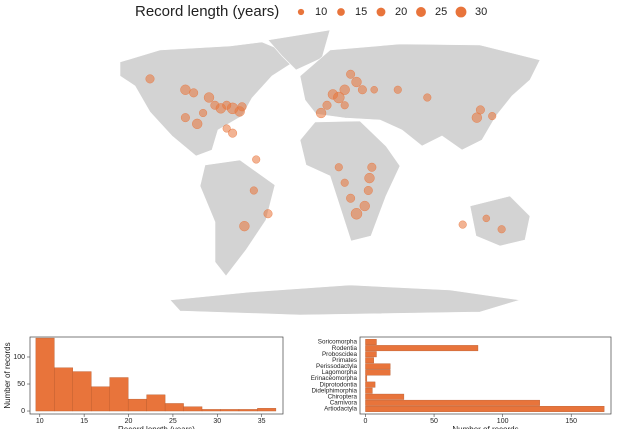 The height and width of the screenshot is (429, 617). What do you see at coordinates (344, 360) in the screenshot?
I see `y-tick-label: Primates` at bounding box center [344, 360].